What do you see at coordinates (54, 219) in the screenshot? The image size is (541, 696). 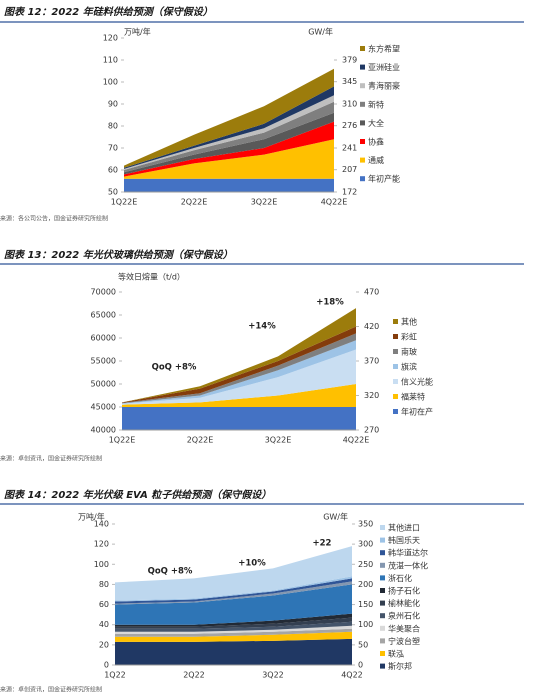 I see `source-note: 来源：各公司公告，国金证券研究所绘制` at bounding box center [54, 219].